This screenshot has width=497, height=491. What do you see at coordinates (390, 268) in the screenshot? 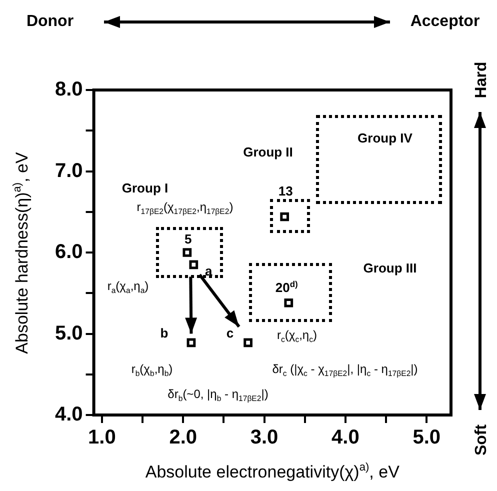
I see `annotation: Group III` at bounding box center [390, 268].